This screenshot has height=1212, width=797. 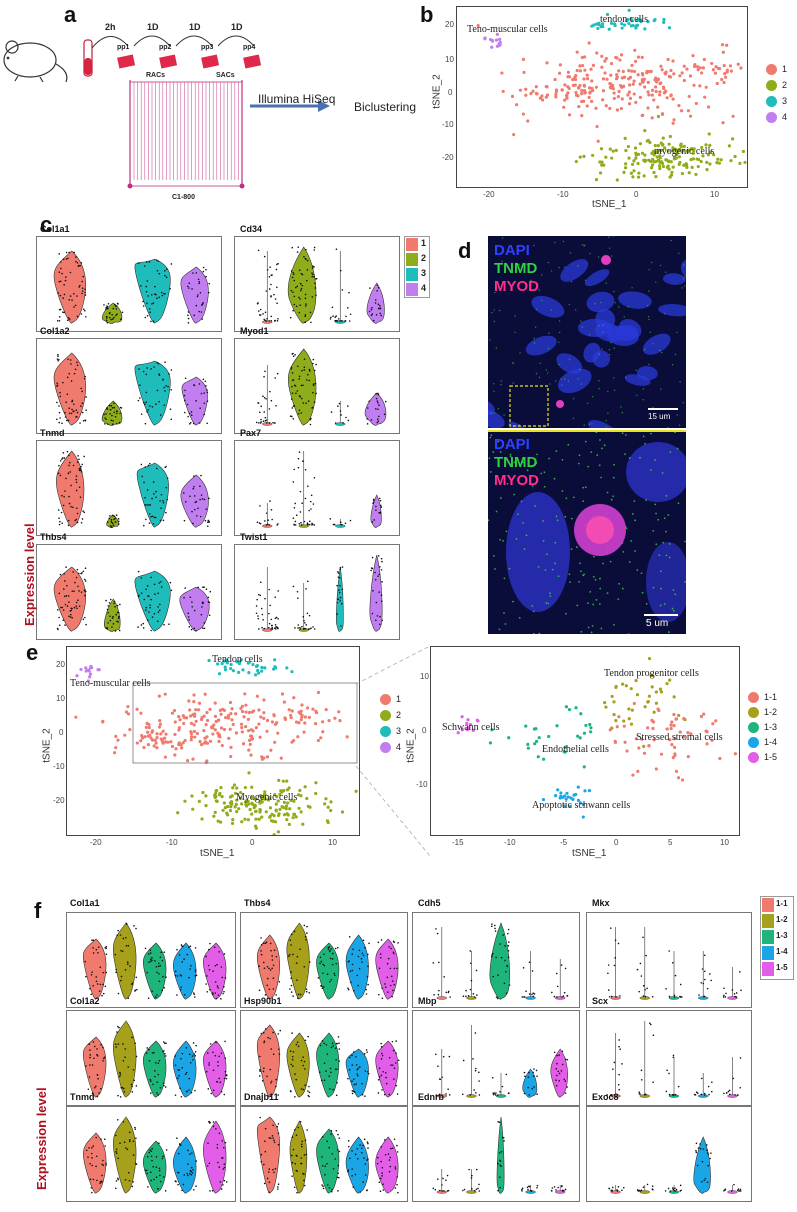 I want to click on c-gene-twist1: Twist1, so click(x=254, y=537).